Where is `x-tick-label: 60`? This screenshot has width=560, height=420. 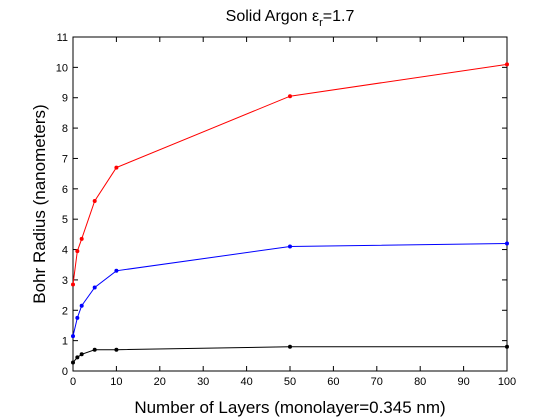 x-tick-label: 60 is located at coordinates (333, 382).